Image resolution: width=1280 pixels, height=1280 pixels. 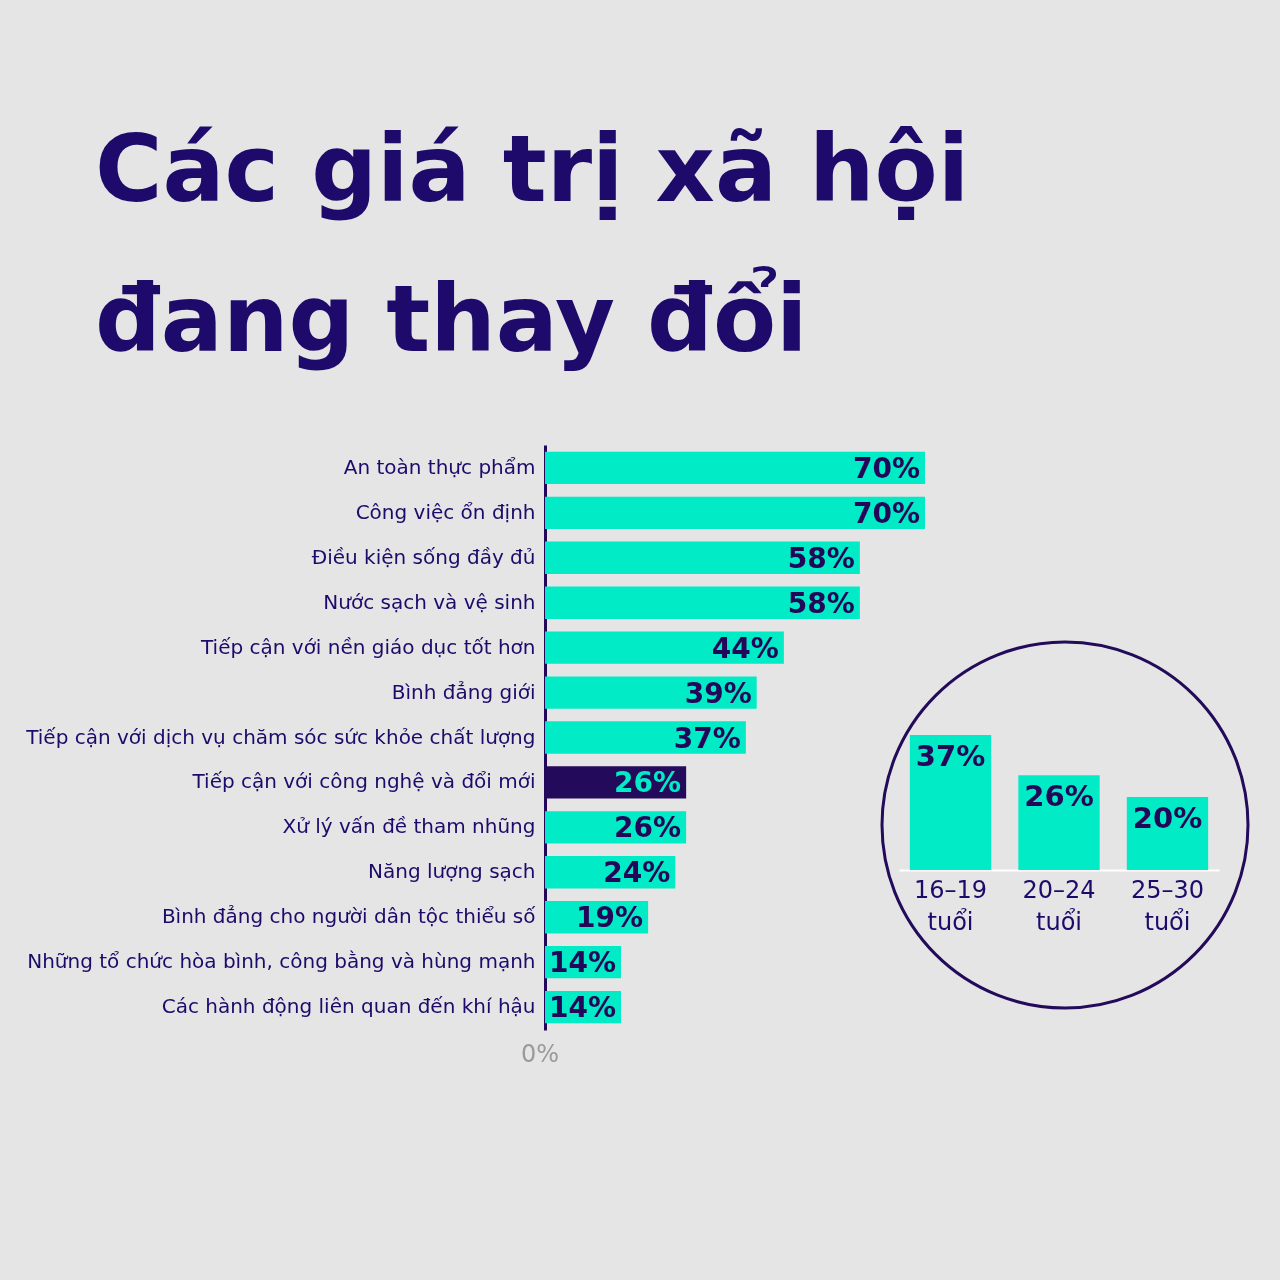 I want to click on x-tick-label: 25–30 tuổi, so click(x=1167, y=905).